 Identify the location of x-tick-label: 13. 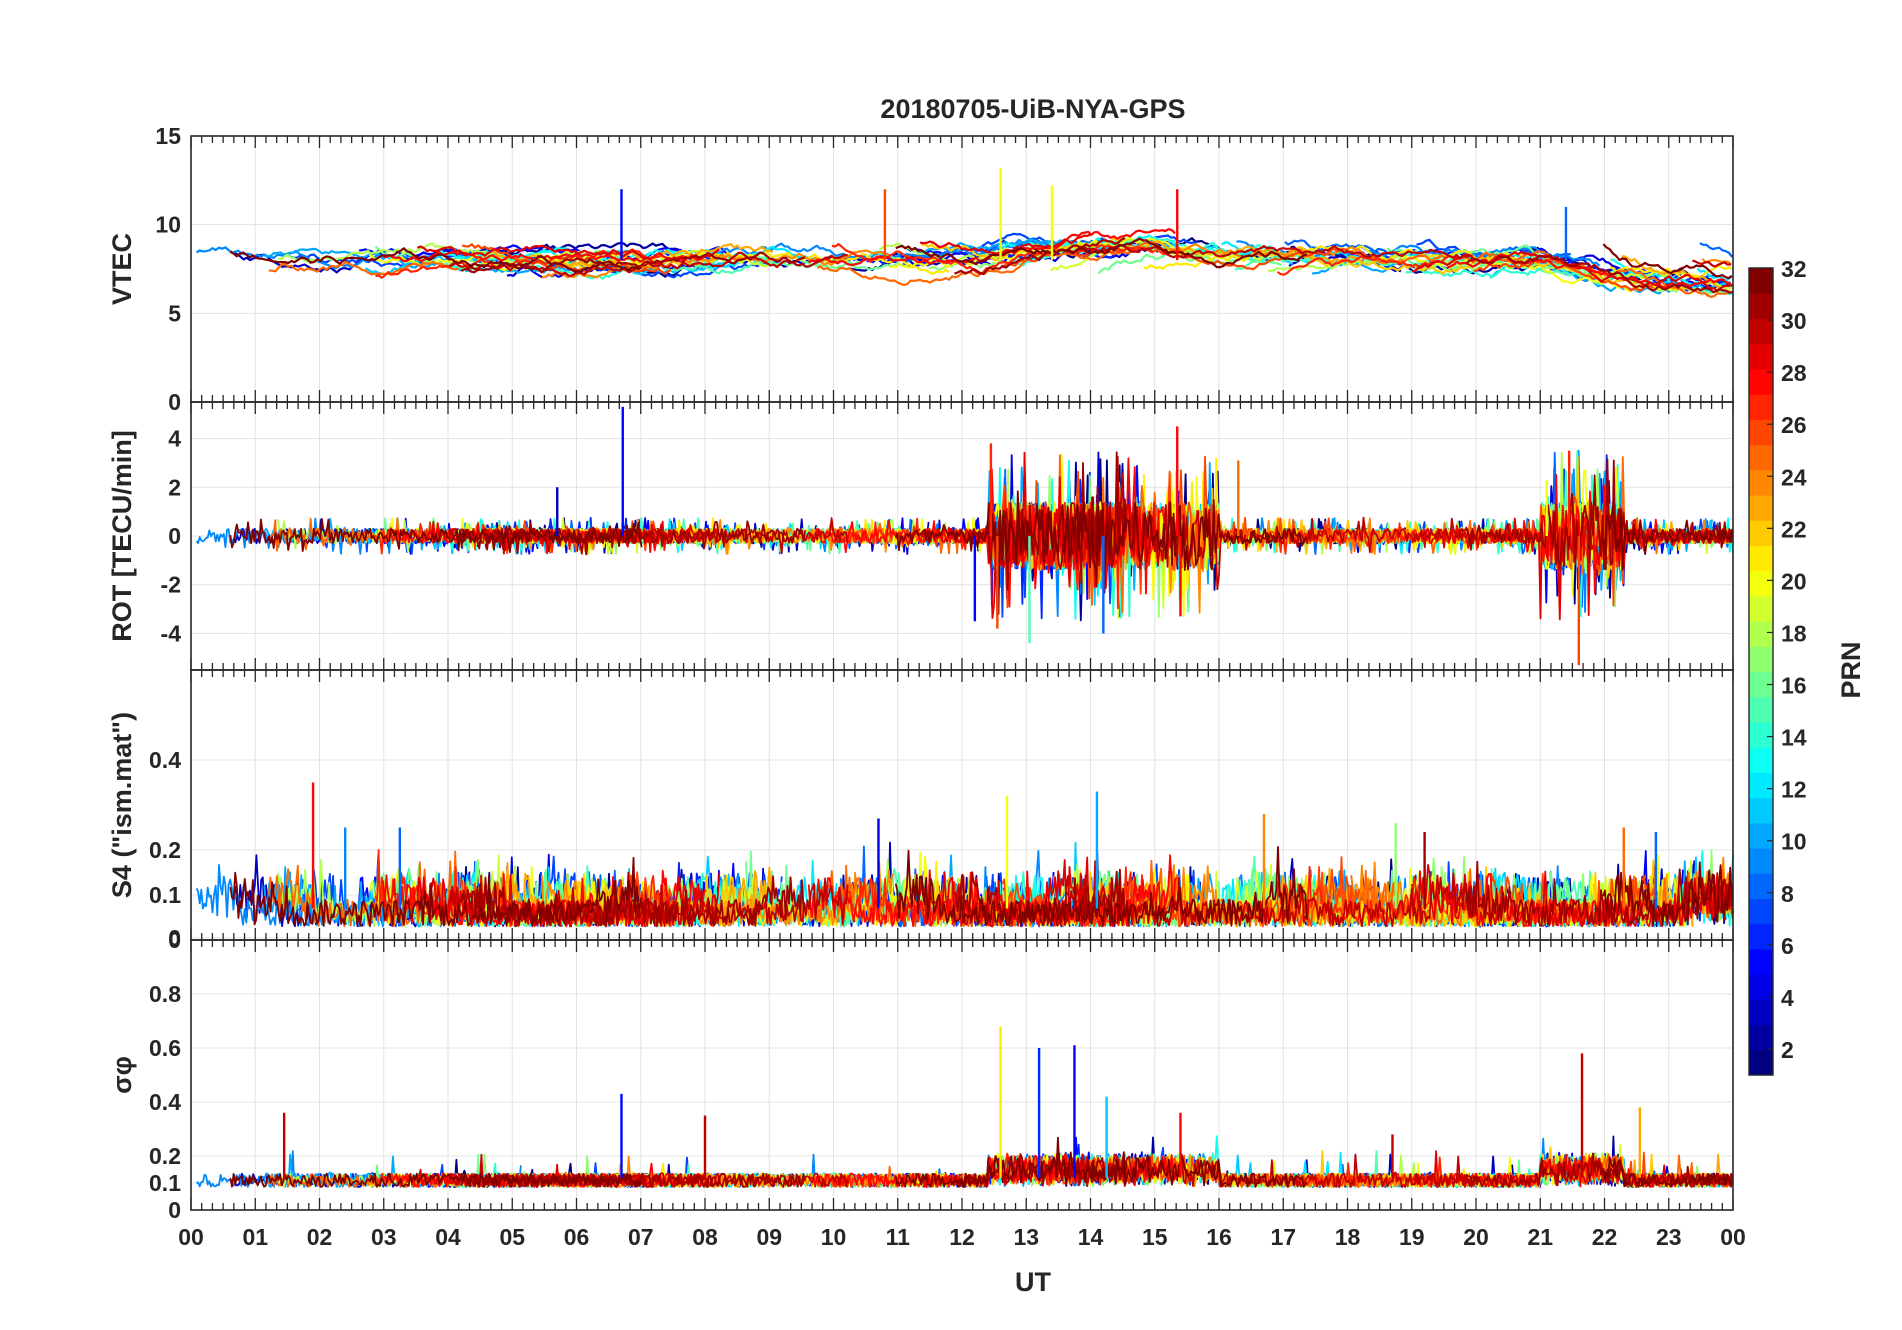
(1026, 1237).